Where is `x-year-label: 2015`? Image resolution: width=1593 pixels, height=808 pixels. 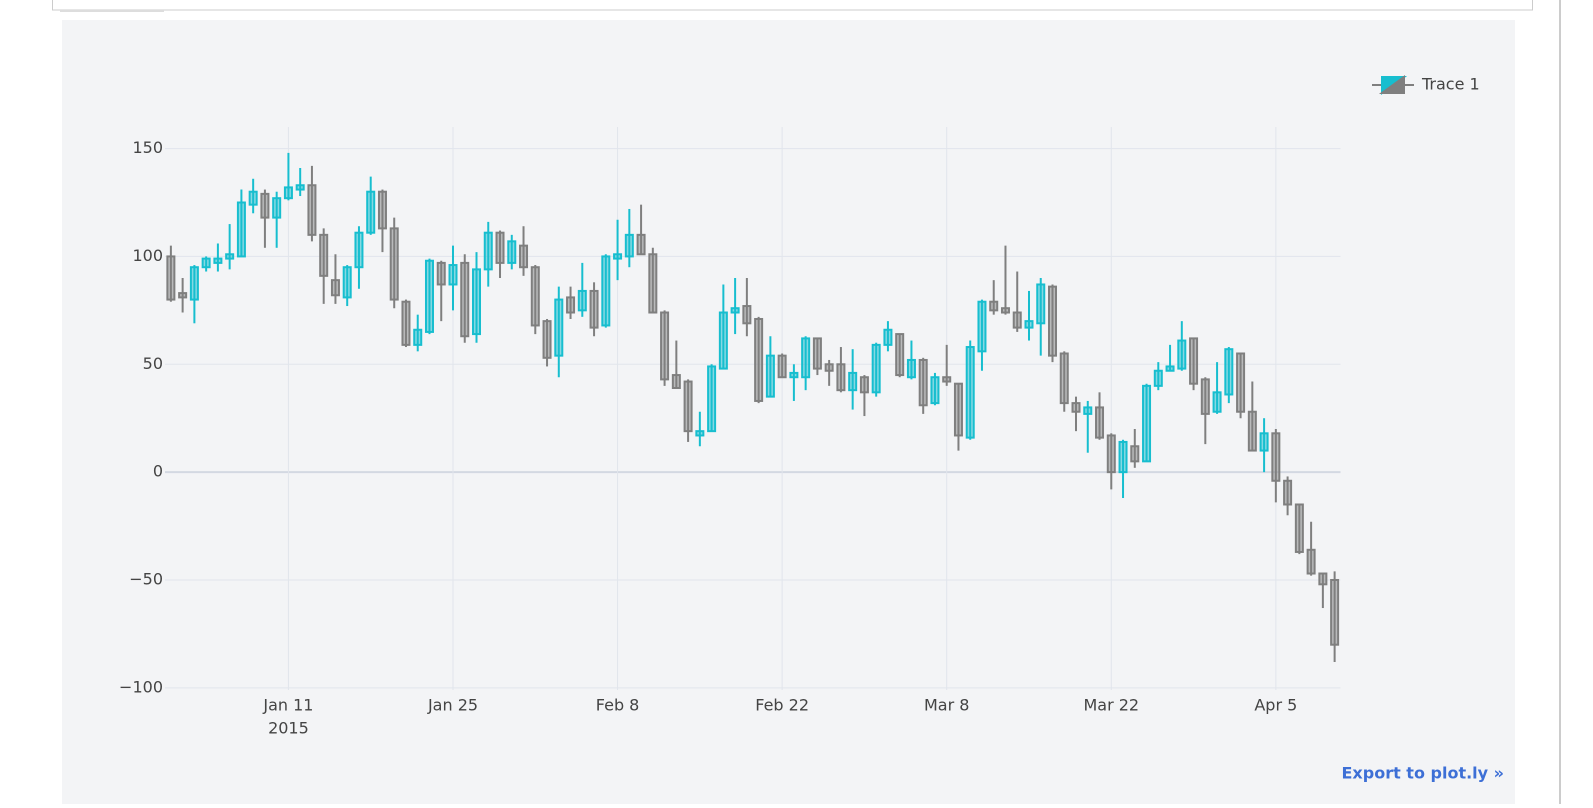 x-year-label: 2015 is located at coordinates (288, 728).